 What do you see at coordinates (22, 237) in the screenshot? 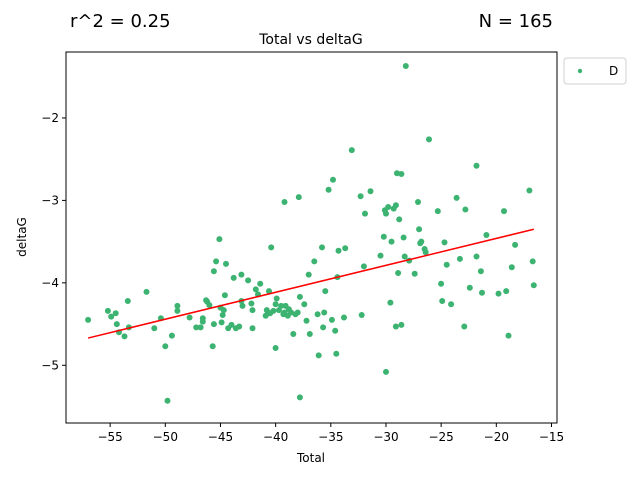
I see `y-axis-label: deltaG` at bounding box center [22, 237].